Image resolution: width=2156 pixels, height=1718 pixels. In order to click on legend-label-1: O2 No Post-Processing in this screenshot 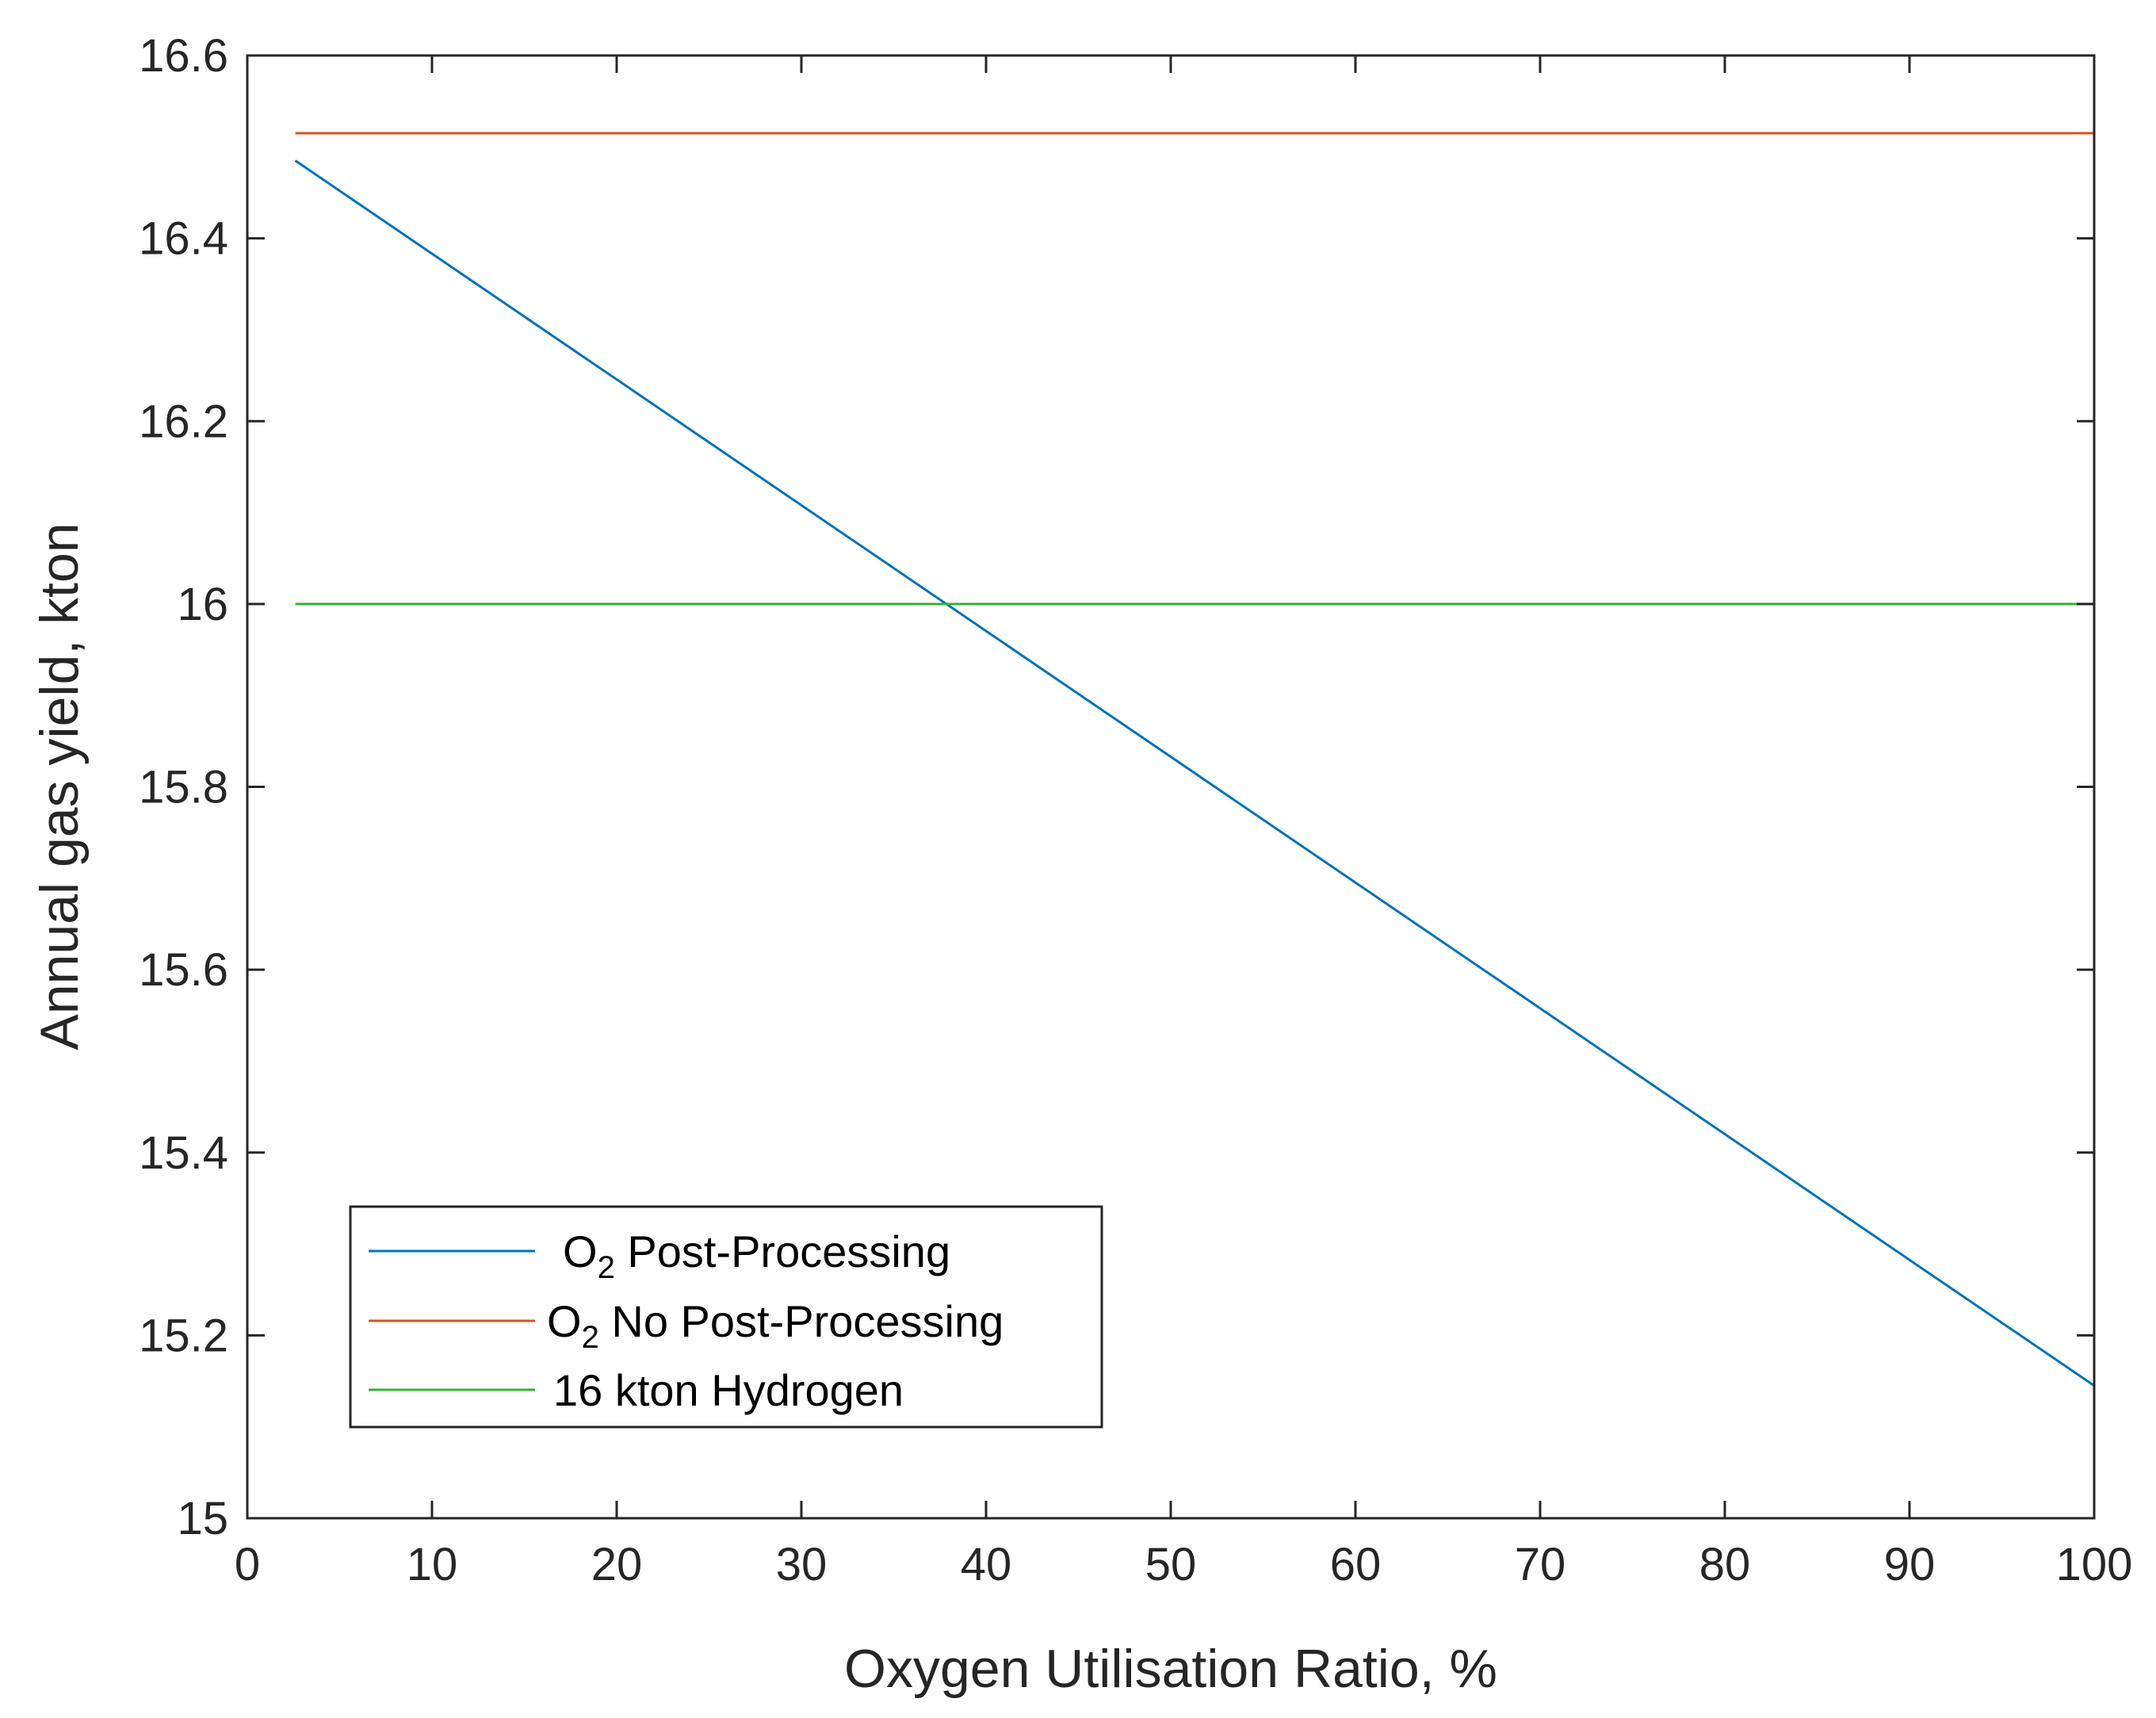, I will do `click(775, 1325)`.